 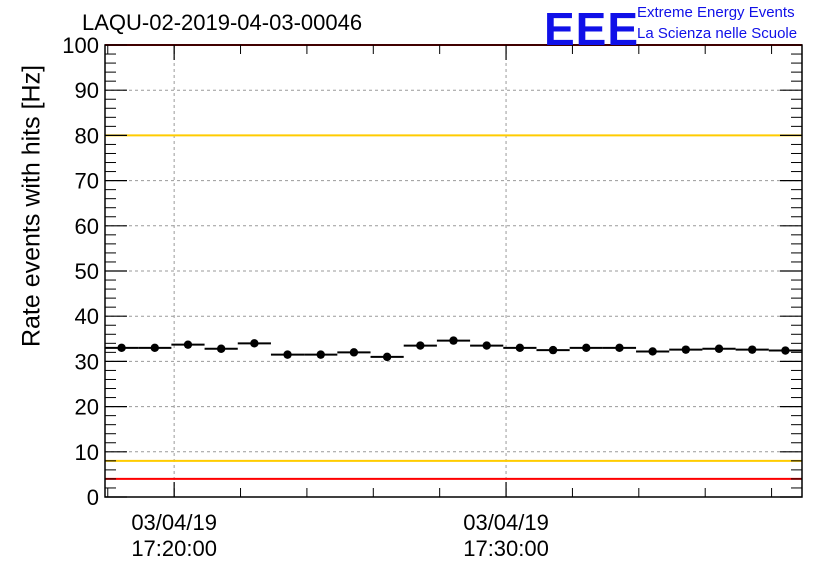 What do you see at coordinates (93, 497) in the screenshot?
I see `y-tick-label: 0` at bounding box center [93, 497].